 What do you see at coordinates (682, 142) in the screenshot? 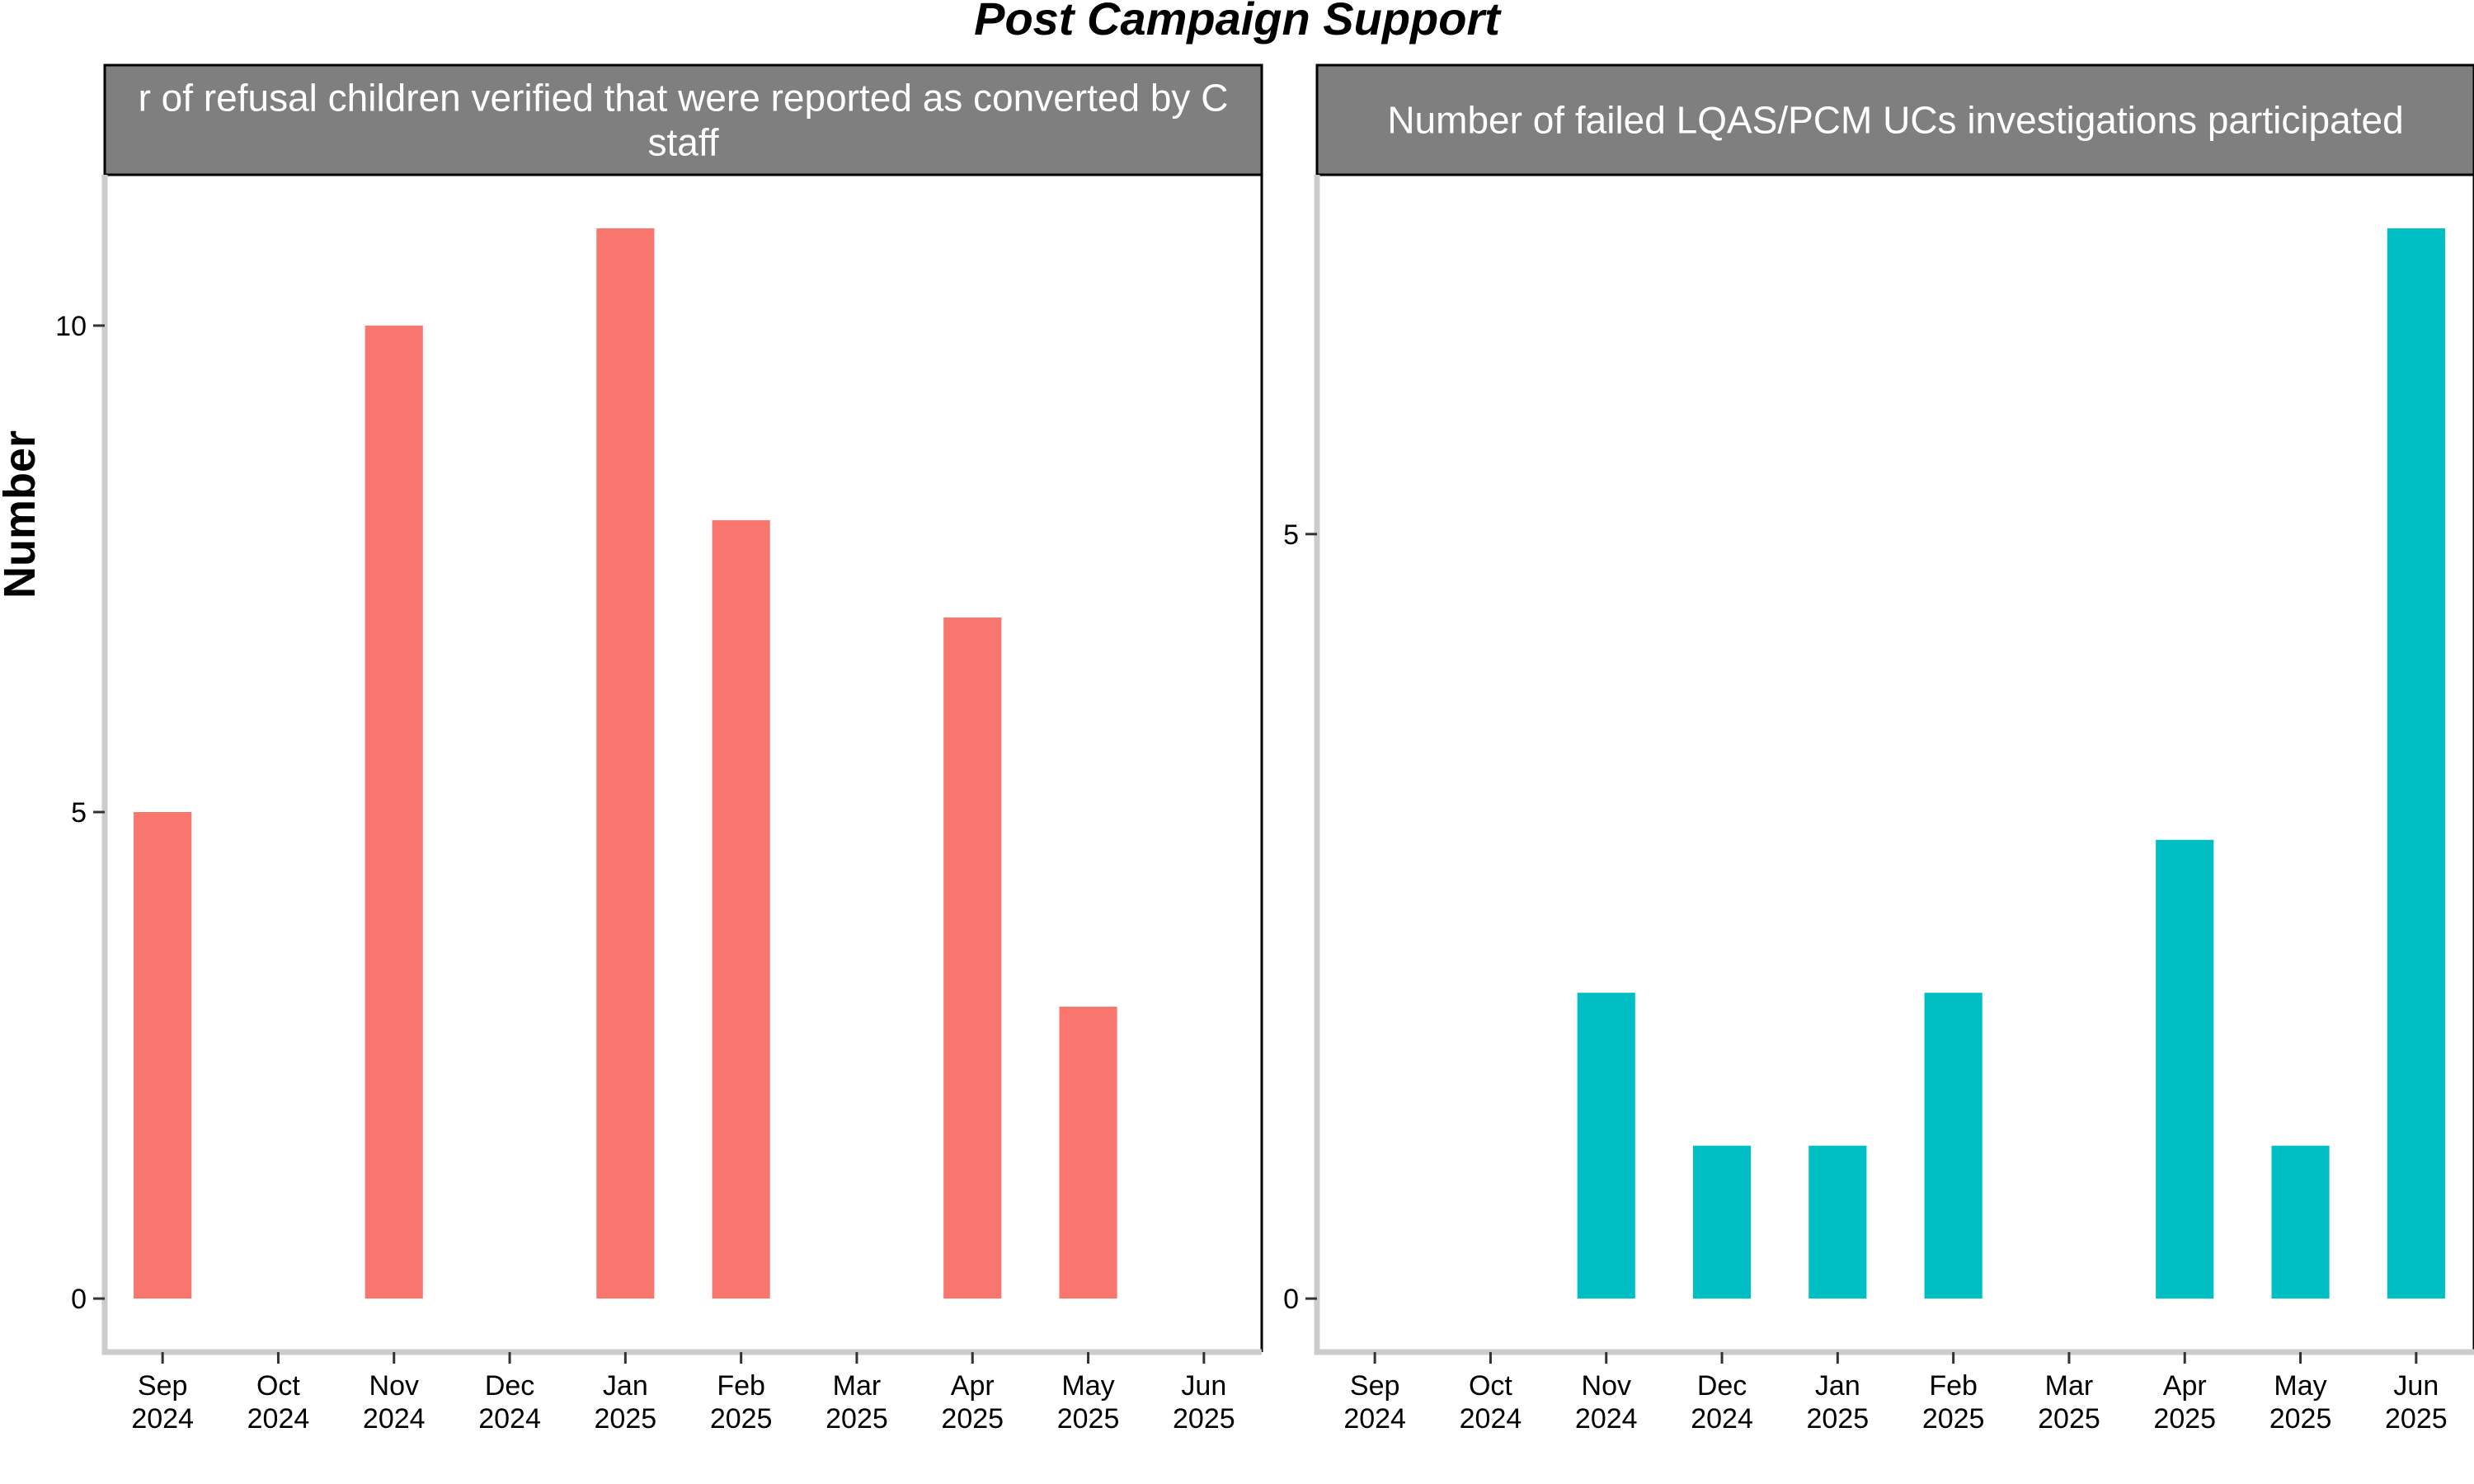
I see `panel-1-strip-text: staff` at bounding box center [682, 142].